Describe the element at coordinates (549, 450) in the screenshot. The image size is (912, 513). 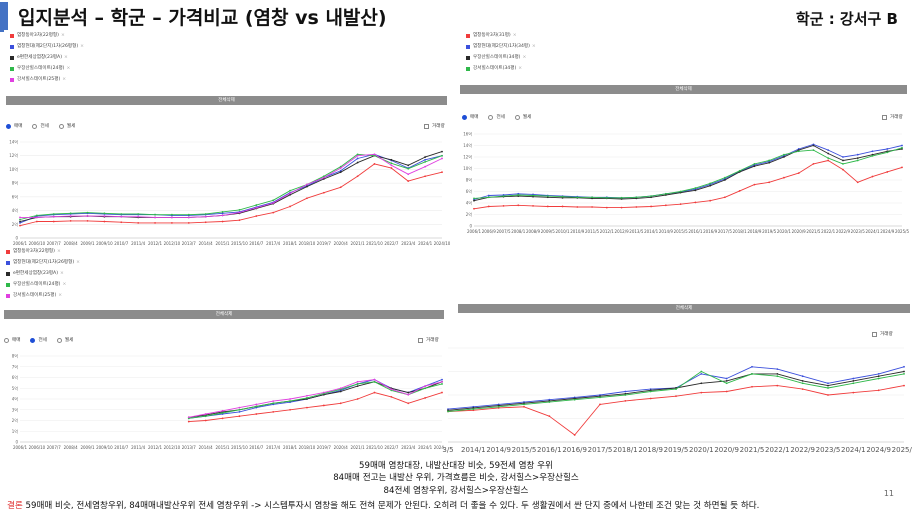
I see `x-tick-label: 2016/1` at that location.